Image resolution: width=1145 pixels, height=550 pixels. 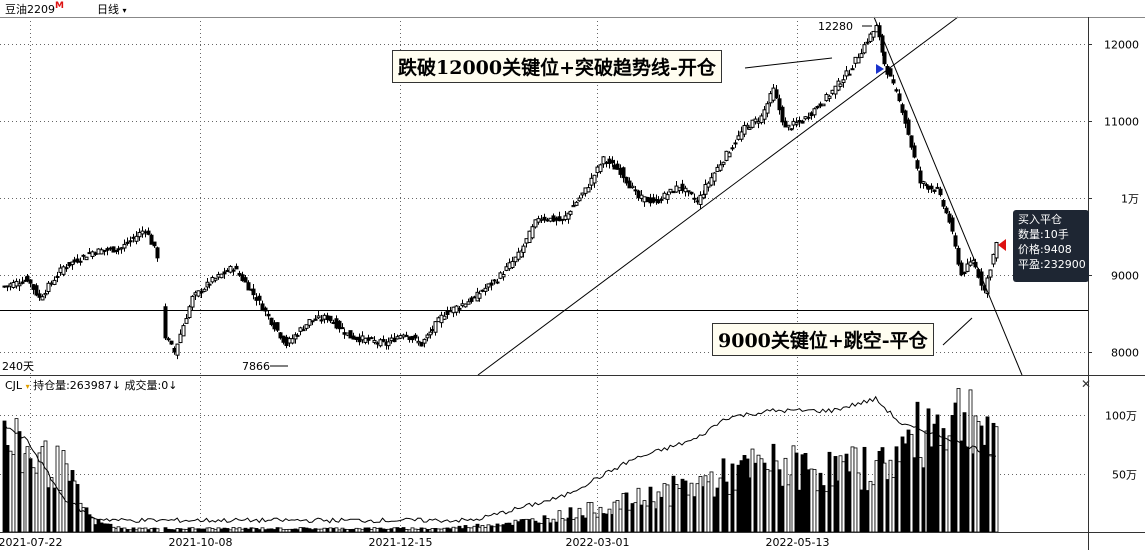 I want to click on ma-period-label: 240天, so click(x=18, y=366).